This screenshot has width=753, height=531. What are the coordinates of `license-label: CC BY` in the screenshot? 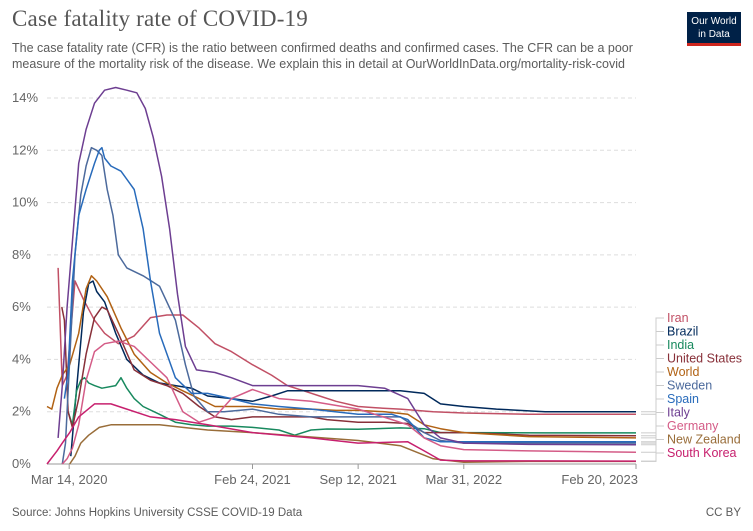 It's located at (723, 513).